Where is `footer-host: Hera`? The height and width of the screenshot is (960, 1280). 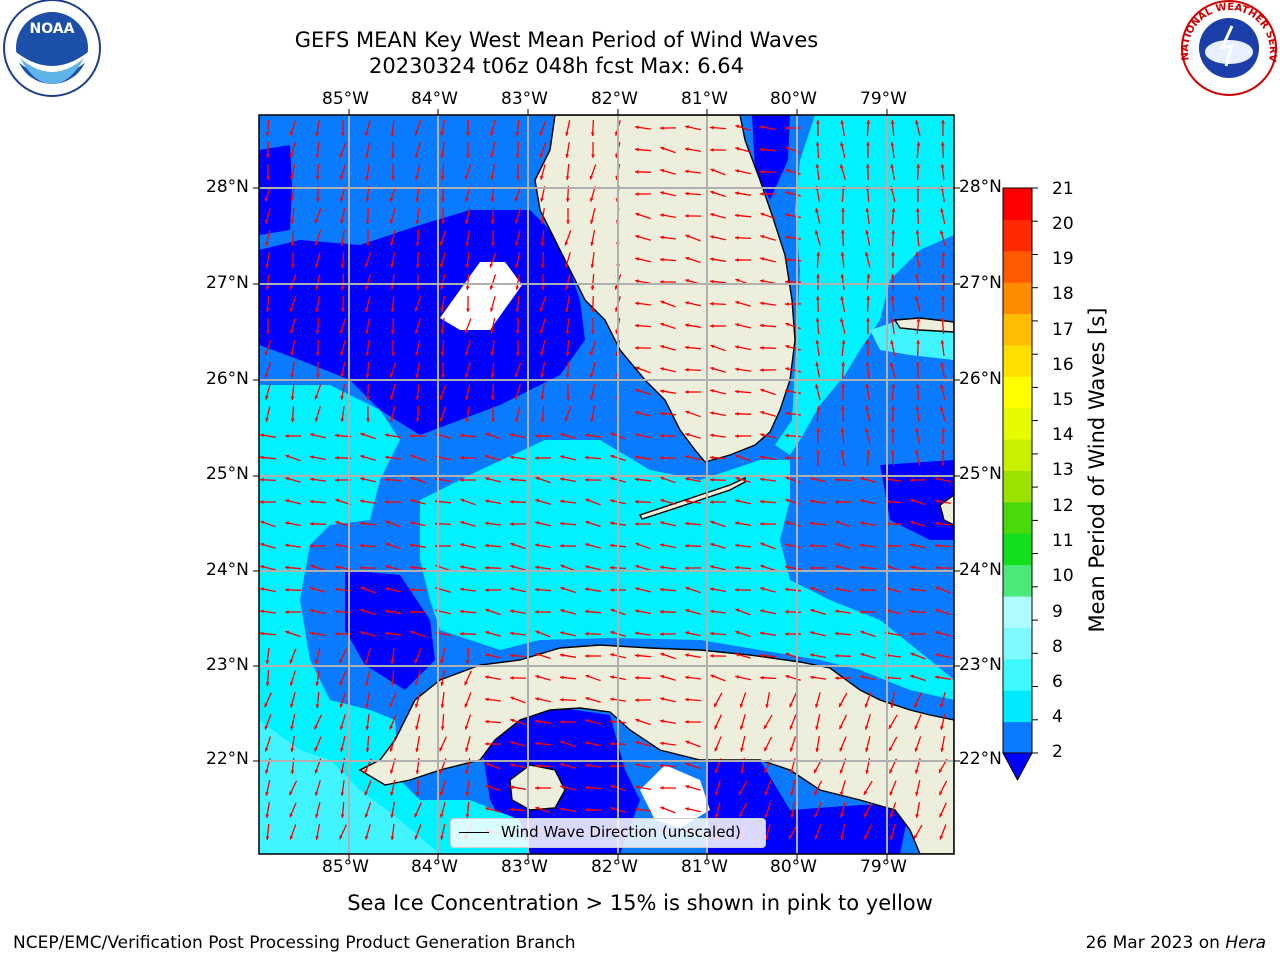
footer-host: Hera is located at coordinates (1245, 943).